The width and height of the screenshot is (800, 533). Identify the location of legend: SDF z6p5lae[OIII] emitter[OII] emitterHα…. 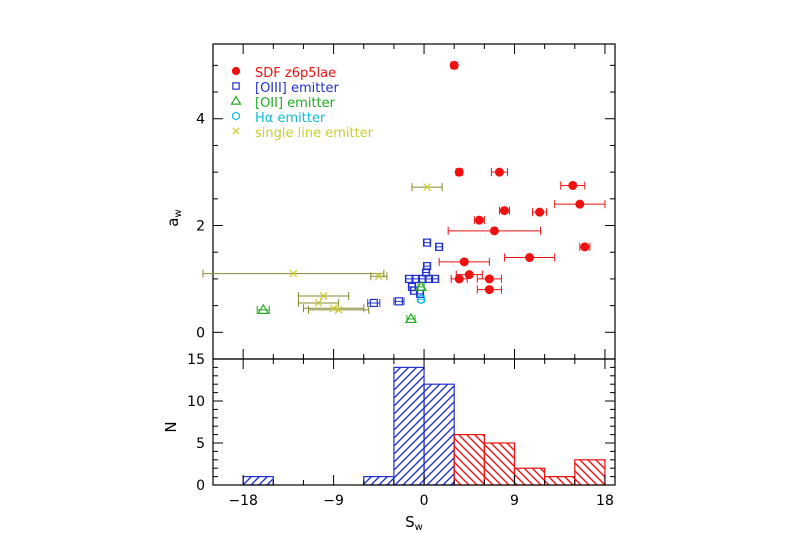
(302, 103).